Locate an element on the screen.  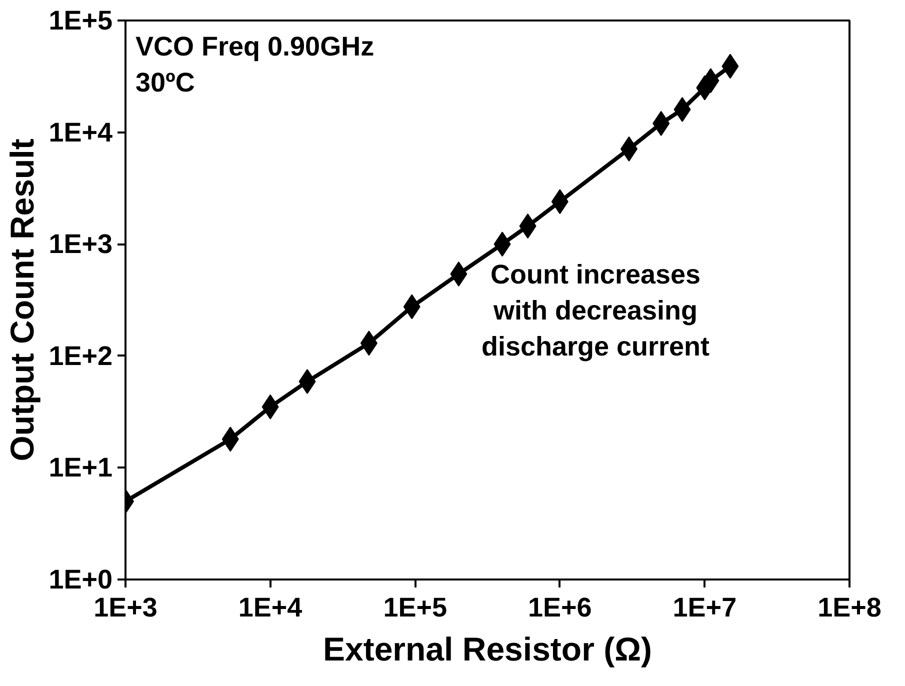
y-tick-label: 1E+3 is located at coordinates (80, 244).